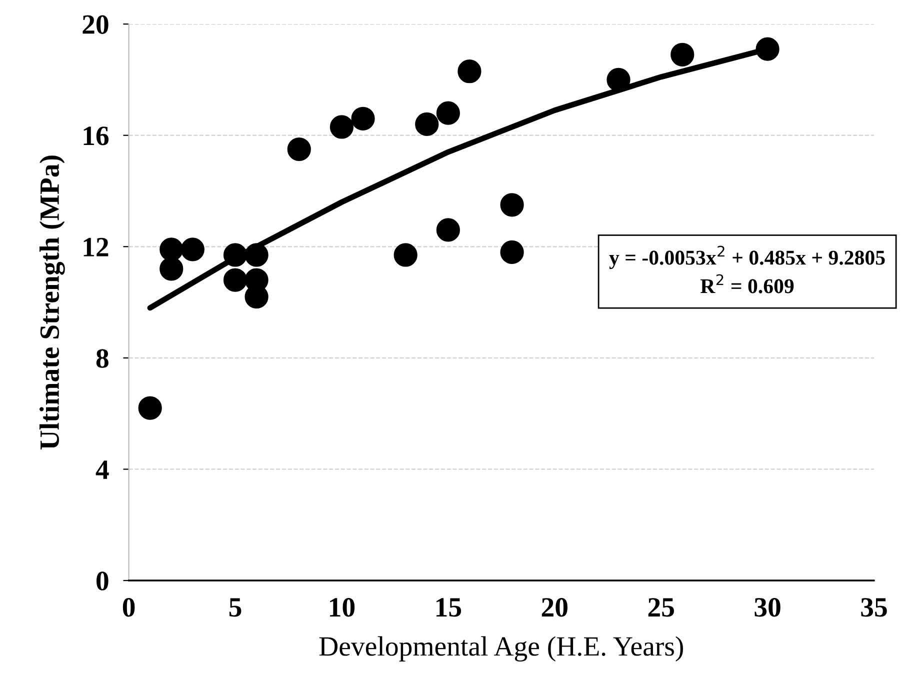 The height and width of the screenshot is (687, 920). Describe the element at coordinates (767, 607) in the screenshot. I see `x-tick-label: 30` at that location.